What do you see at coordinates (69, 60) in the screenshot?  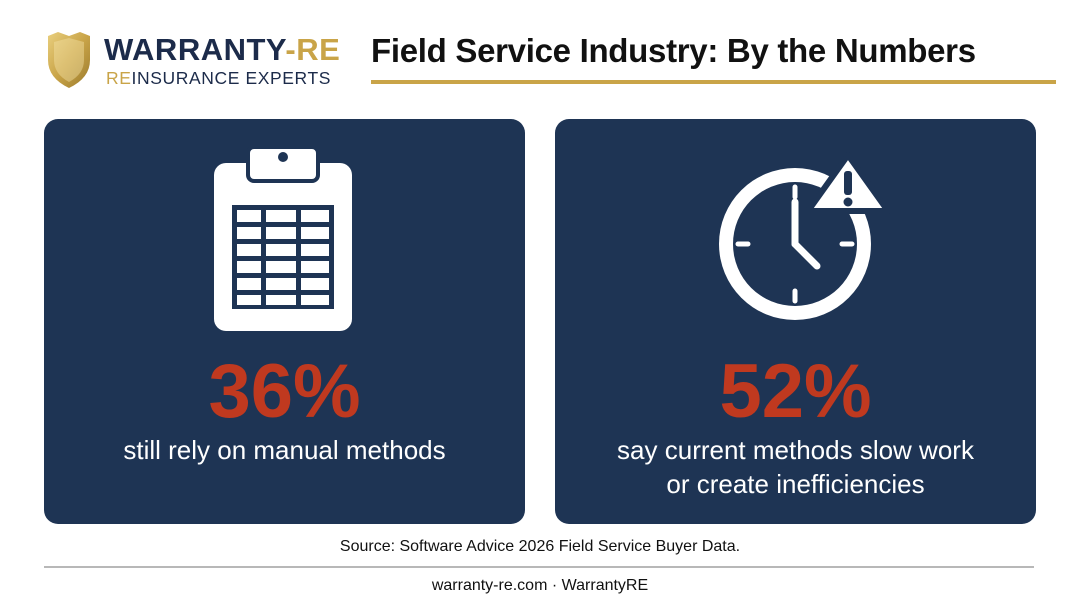 I see `shield-icon` at bounding box center [69, 60].